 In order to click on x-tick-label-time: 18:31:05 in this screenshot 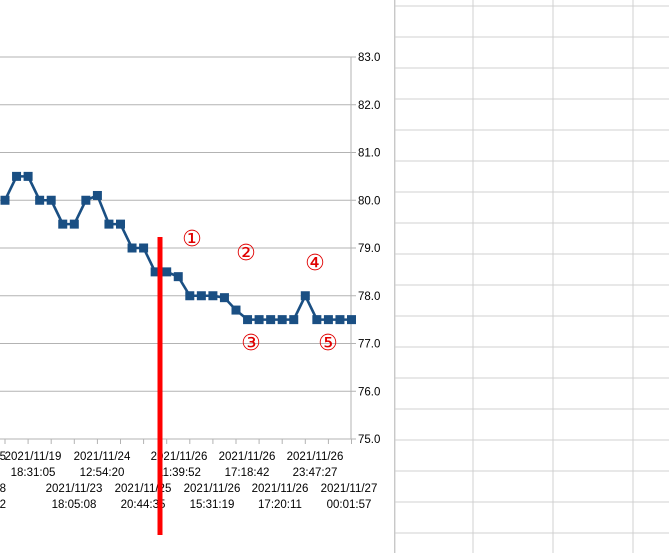, I will do `click(33, 473)`.